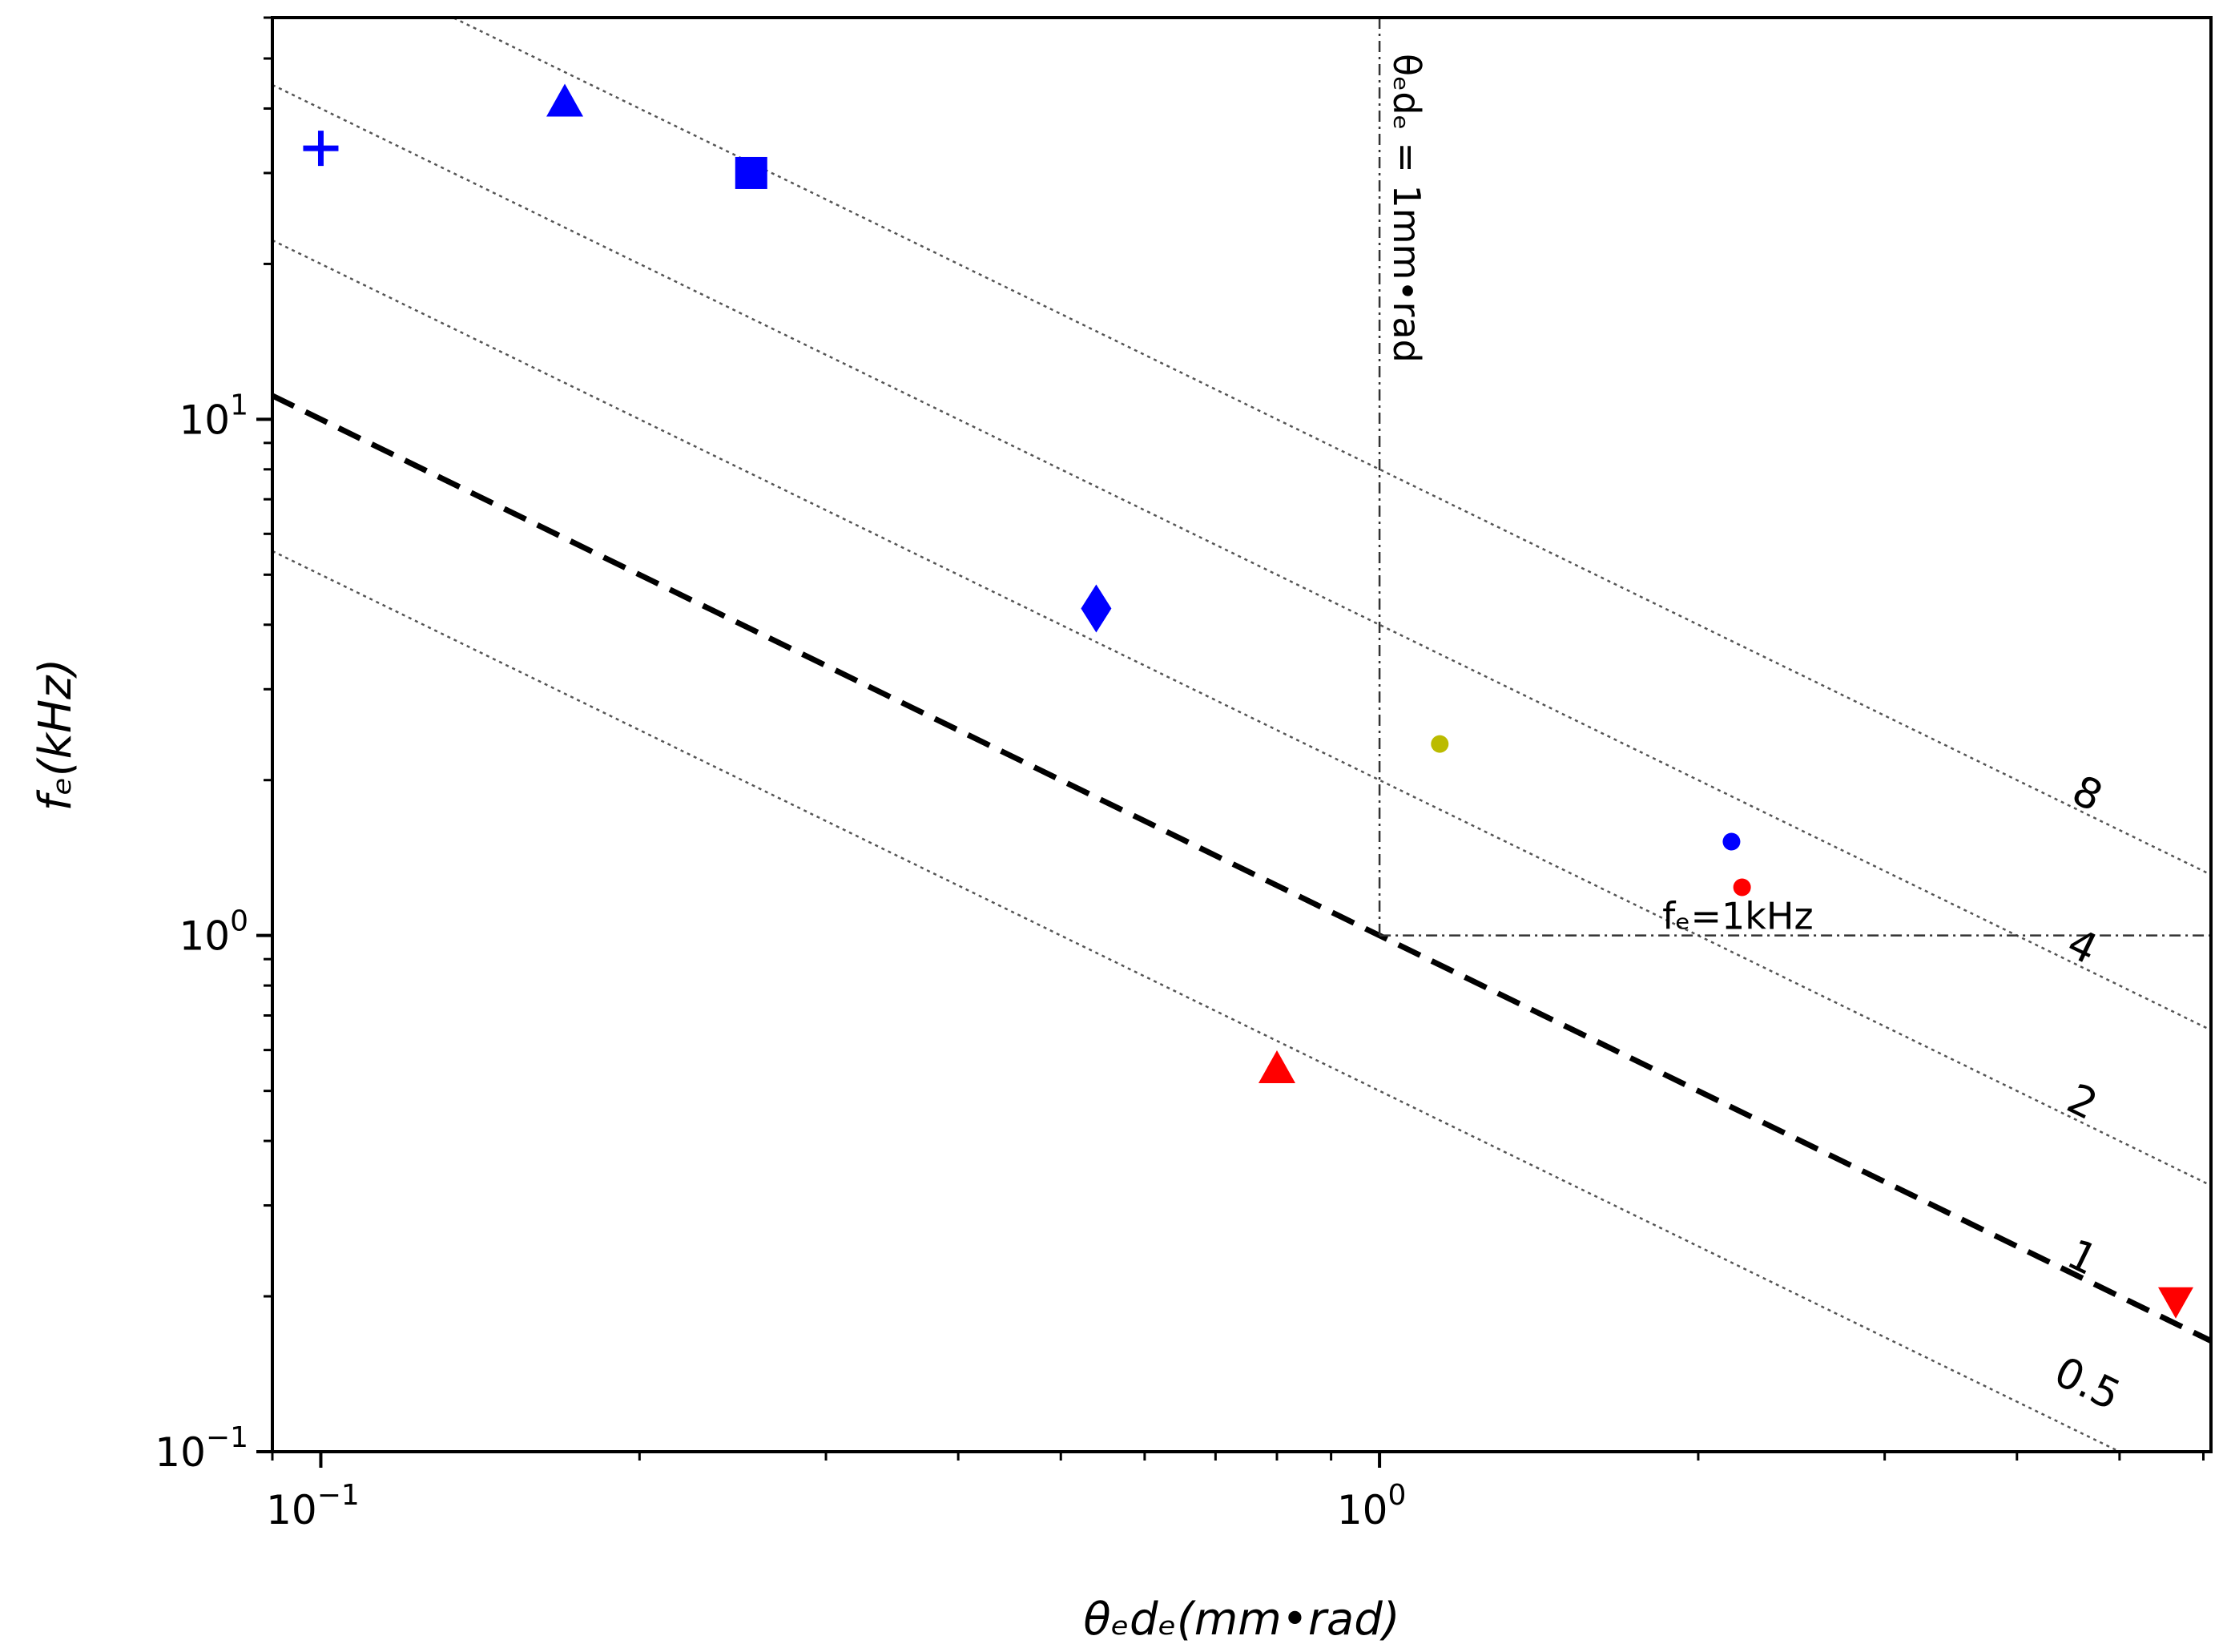 This screenshot has width=2227, height=1652. What do you see at coordinates (1372, 1506) in the screenshot?
I see `x-tick-label: 10⁰` at bounding box center [1372, 1506].